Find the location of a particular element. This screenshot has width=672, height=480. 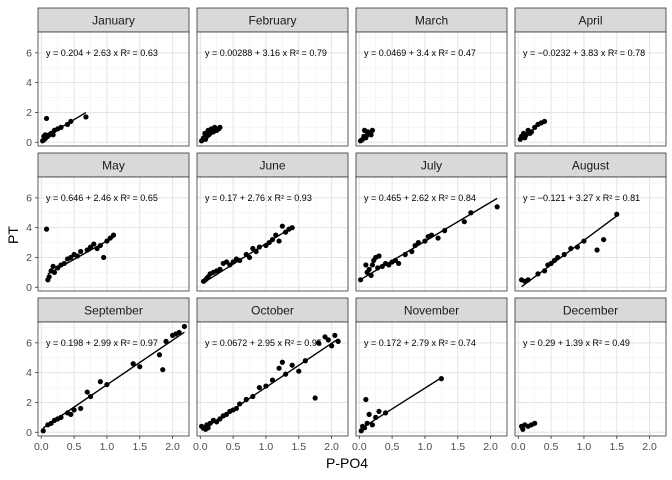

x-tick-label-col0-0: 0.0 is located at coordinates (41, 447).